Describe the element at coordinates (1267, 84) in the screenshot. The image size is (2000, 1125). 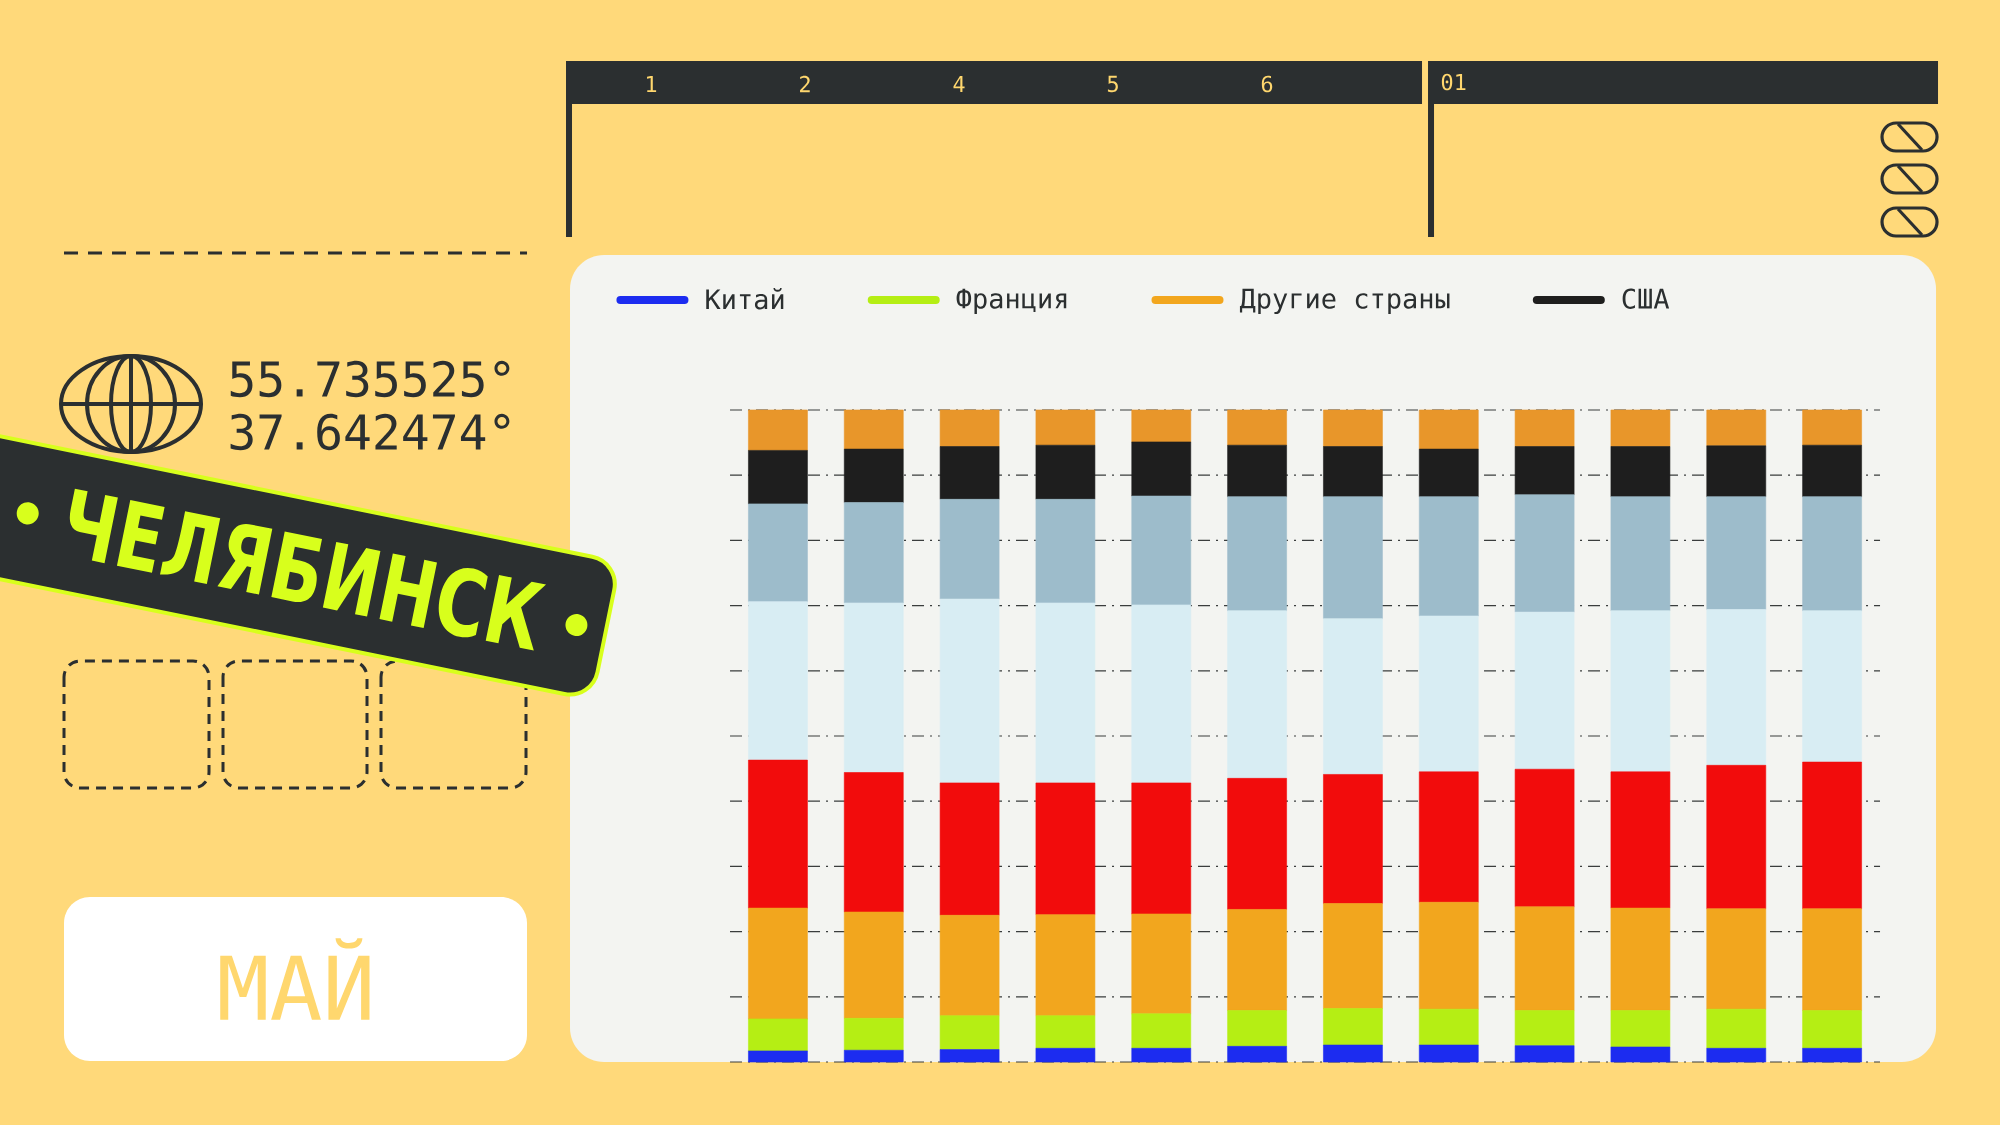
I see `text: 6` at that location.